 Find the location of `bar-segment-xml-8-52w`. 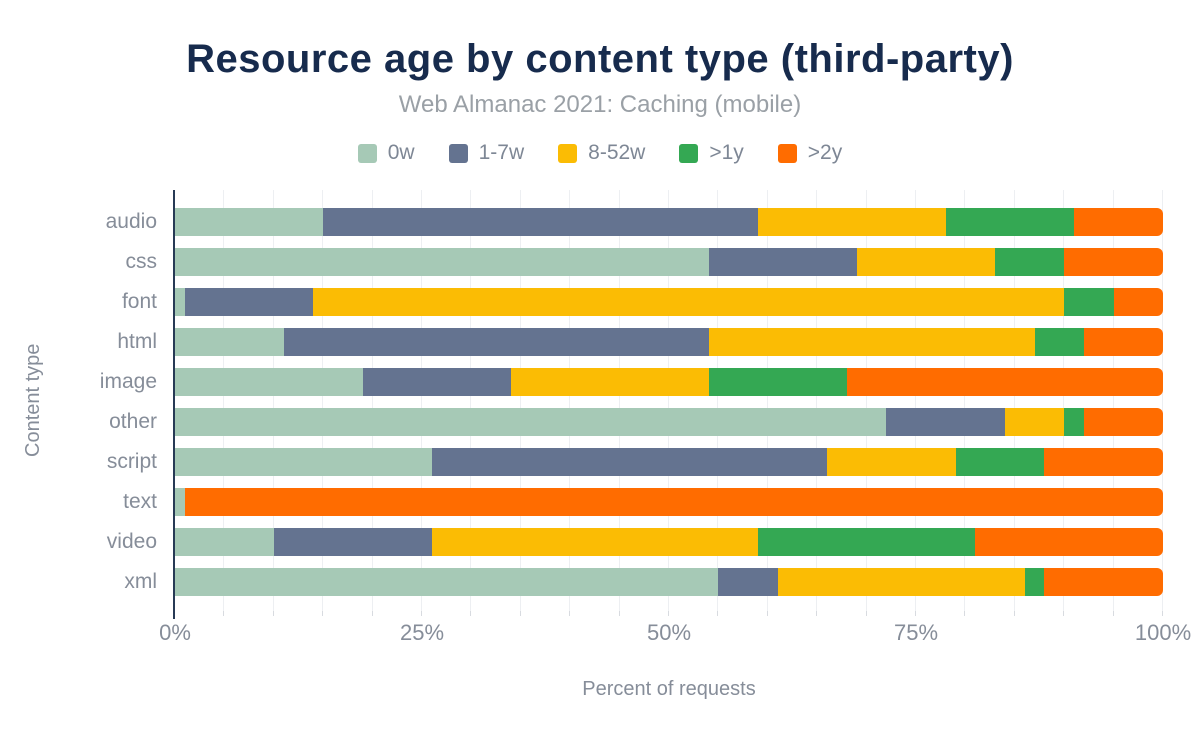

bar-segment-xml-8-52w is located at coordinates (901, 582).